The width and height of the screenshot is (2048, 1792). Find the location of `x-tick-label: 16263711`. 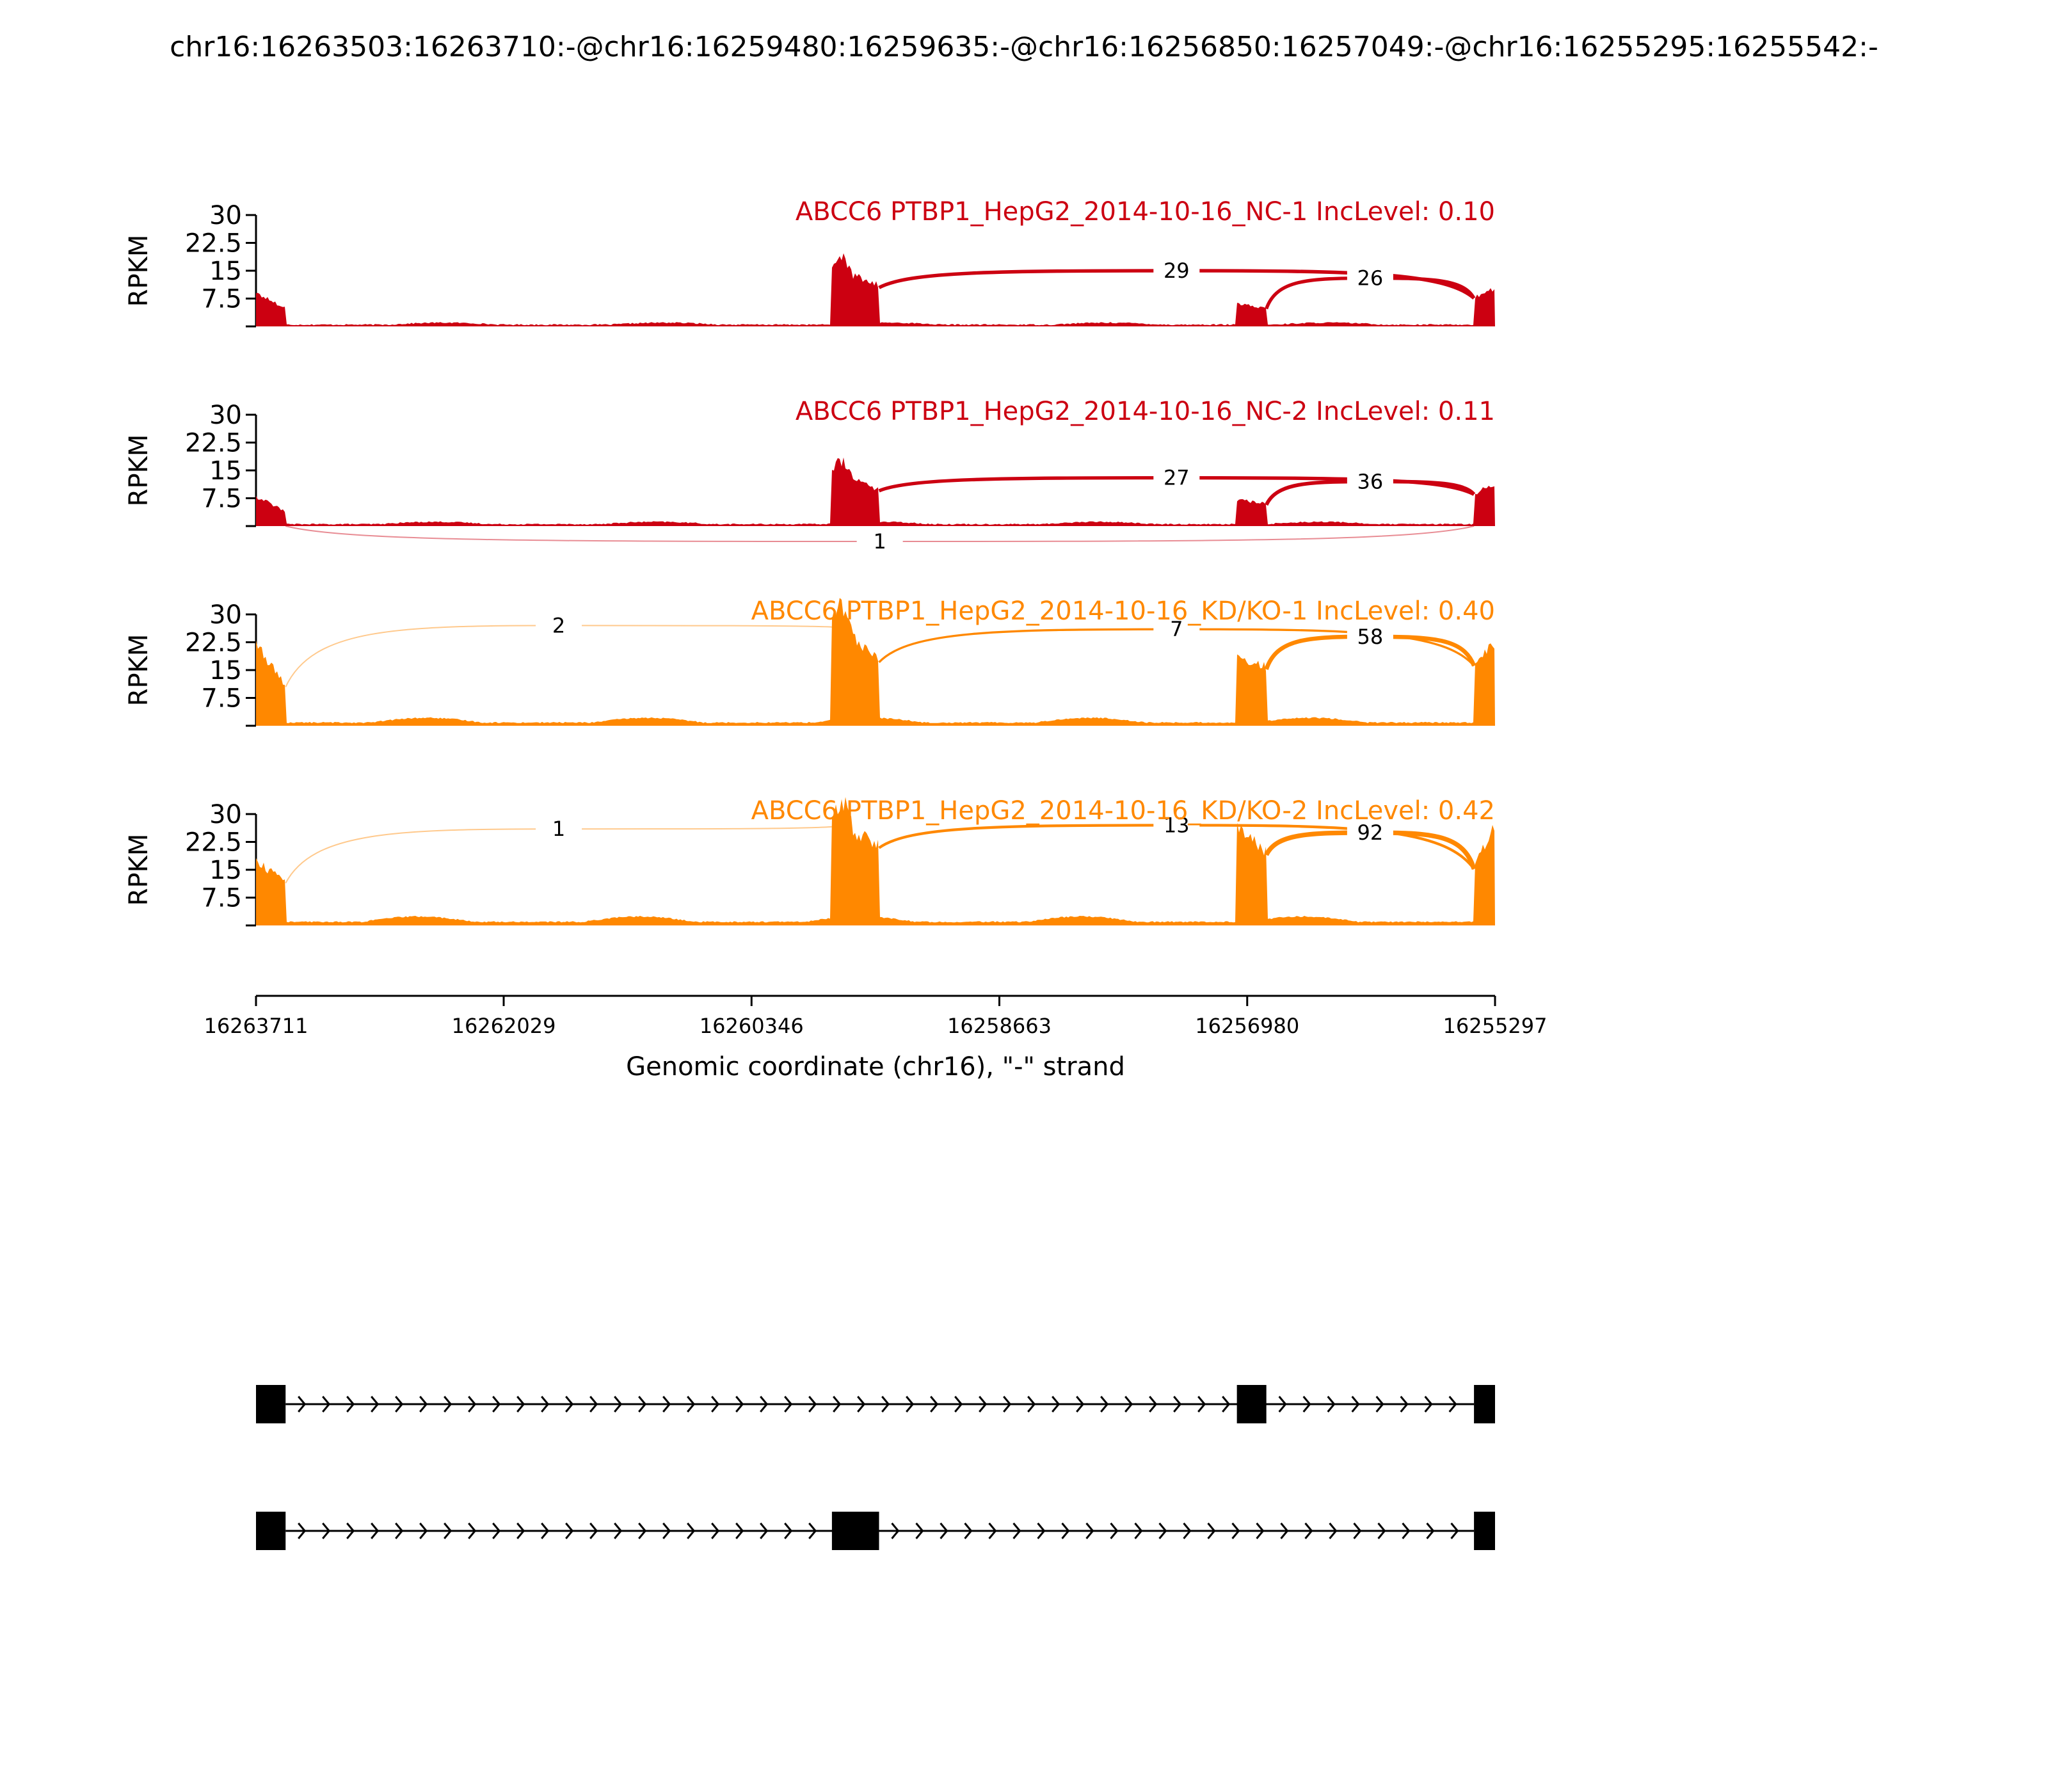

x-tick-label: 16263711 is located at coordinates (256, 1026).